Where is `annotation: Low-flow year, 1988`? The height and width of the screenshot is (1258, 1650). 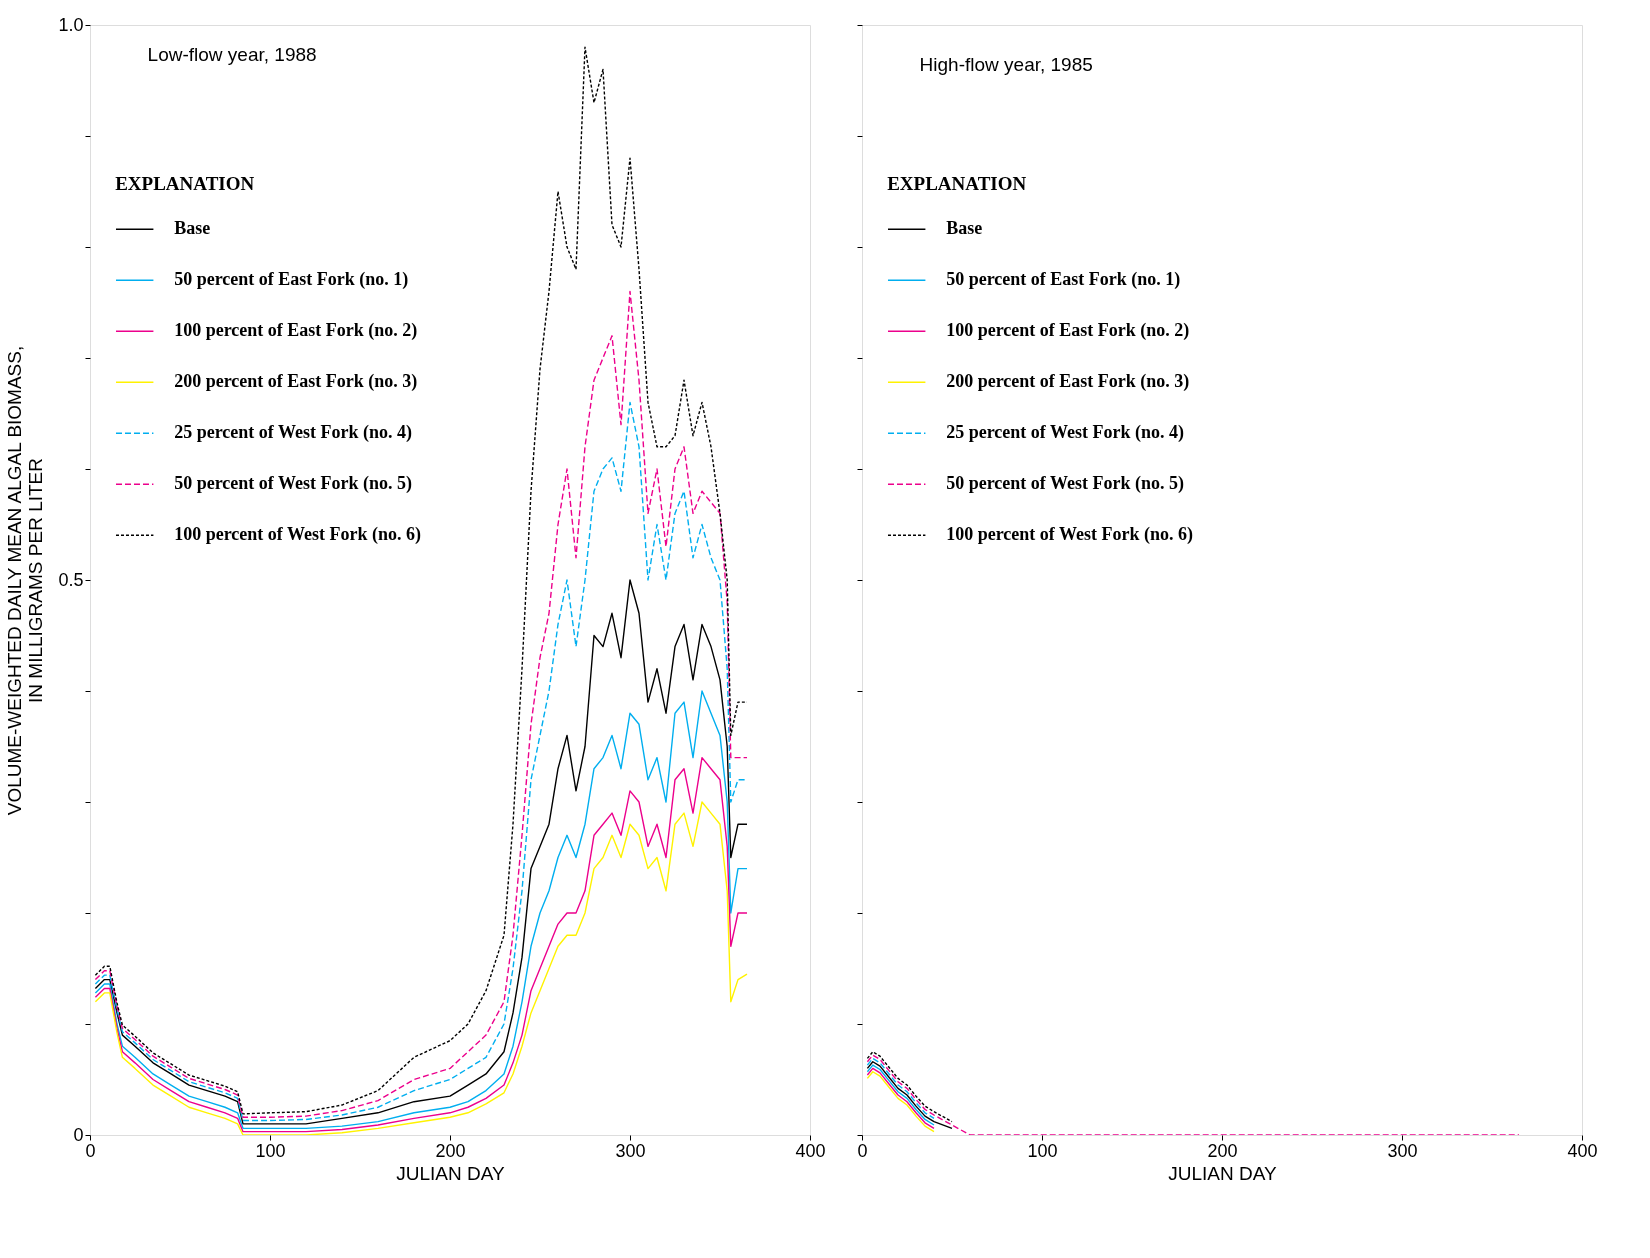 annotation: Low-flow year, 1988 is located at coordinates (232, 54).